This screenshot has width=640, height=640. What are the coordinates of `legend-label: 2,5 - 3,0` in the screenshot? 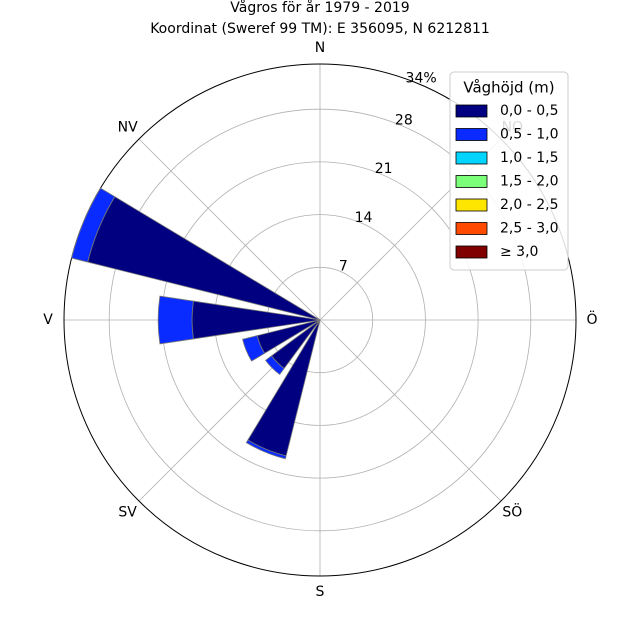 It's located at (529, 229).